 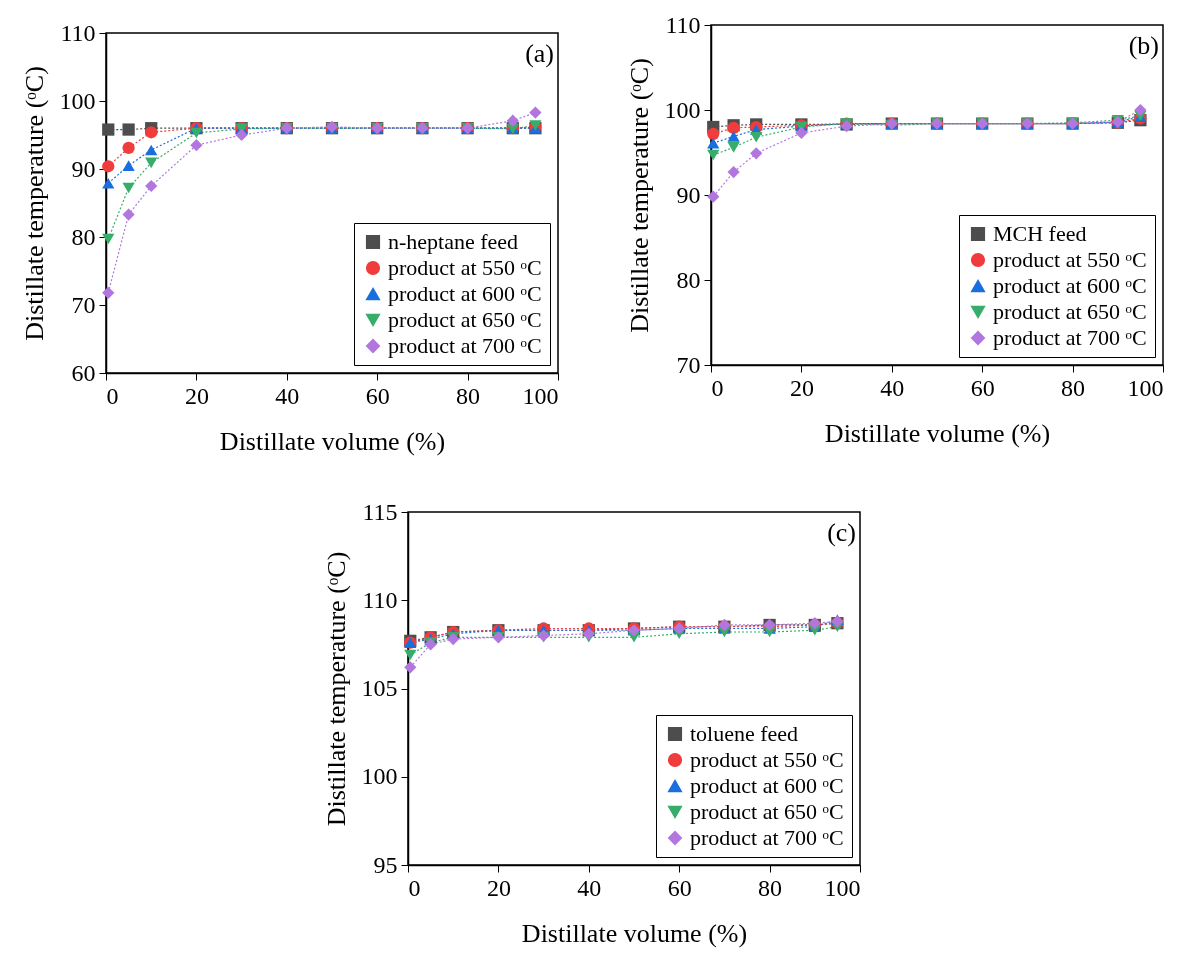 I want to click on annotation: (b), so click(x=1143, y=45).